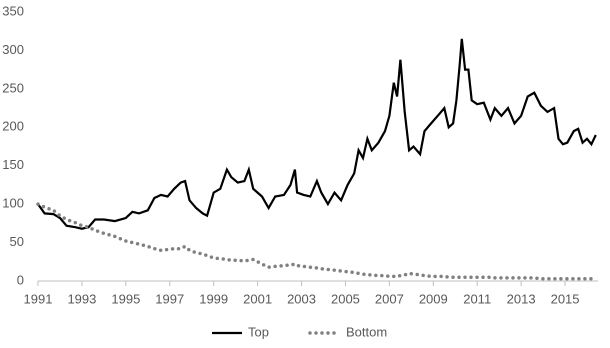 The image size is (610, 348). I want to click on legend-label: Bottom, so click(366, 331).